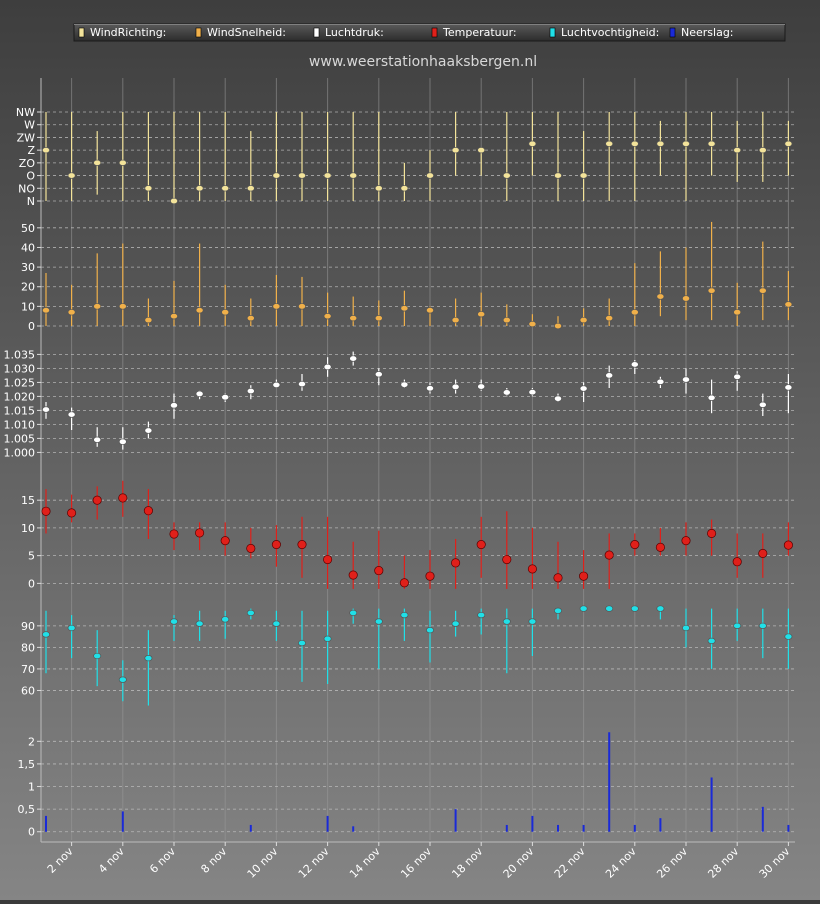  I want to click on y-tick-label: 1.015, so click(20, 410).